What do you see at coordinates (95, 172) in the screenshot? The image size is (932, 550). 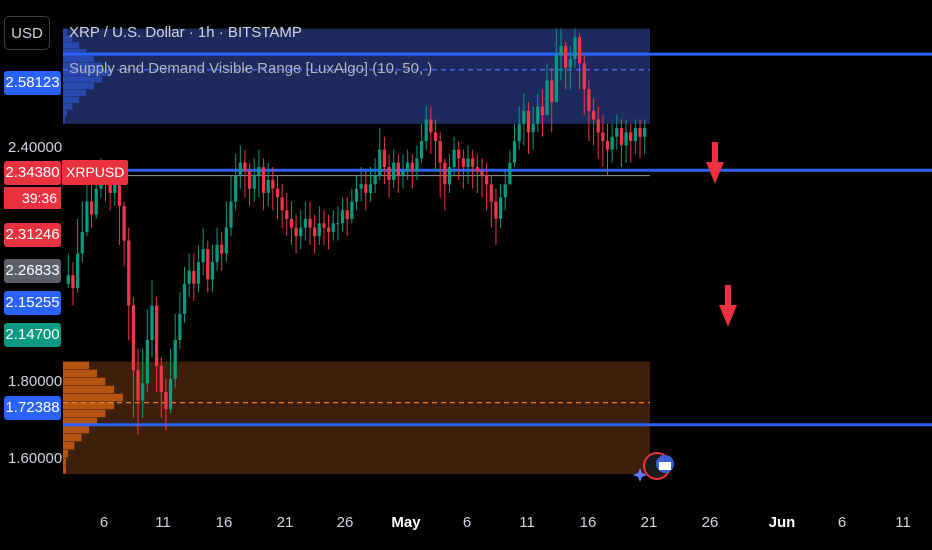 I see `symbol-tag: XRPUSD` at bounding box center [95, 172].